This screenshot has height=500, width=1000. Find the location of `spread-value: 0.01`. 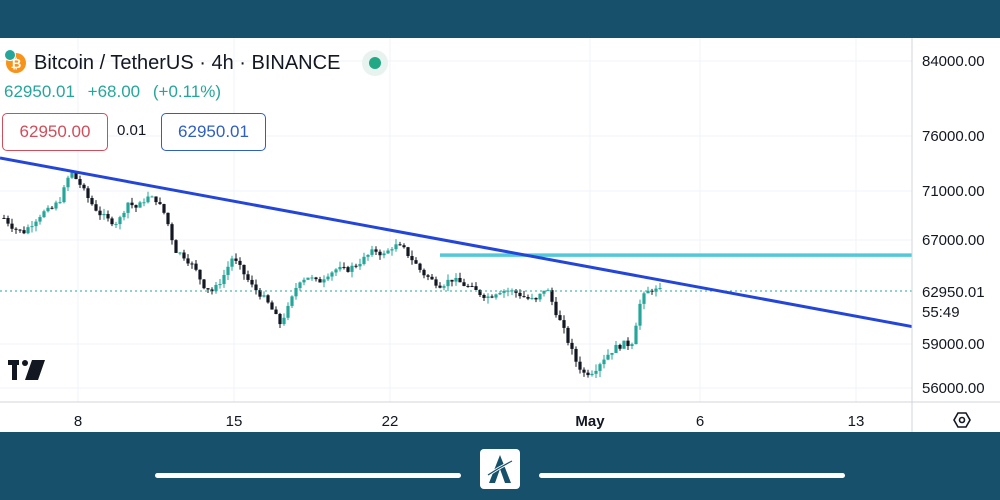

spread-value: 0.01 is located at coordinates (132, 130).